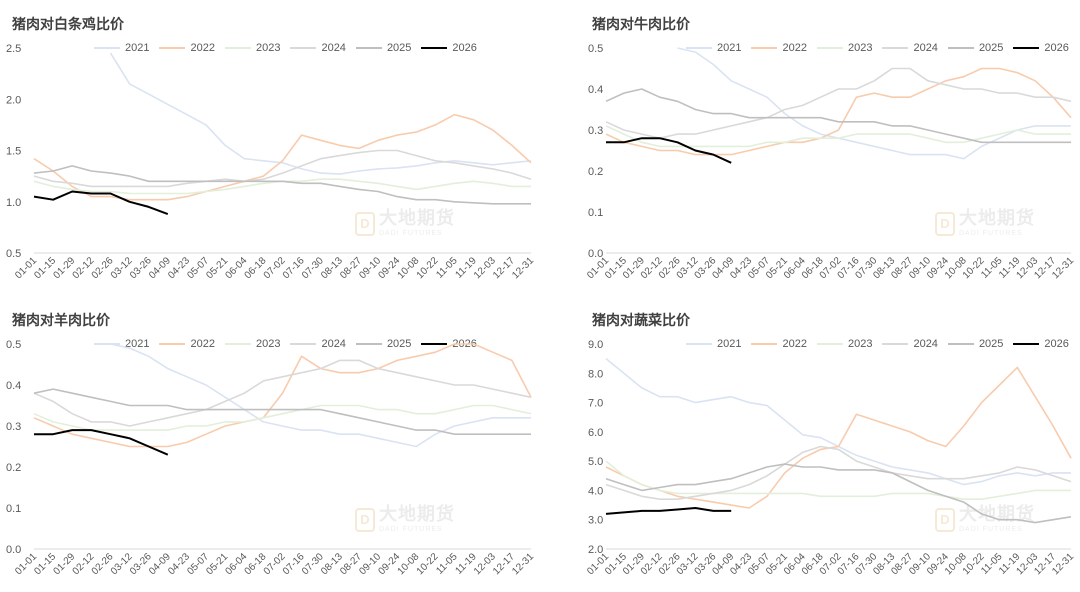  I want to click on y-tick-label: 0.5, so click(13, 254).